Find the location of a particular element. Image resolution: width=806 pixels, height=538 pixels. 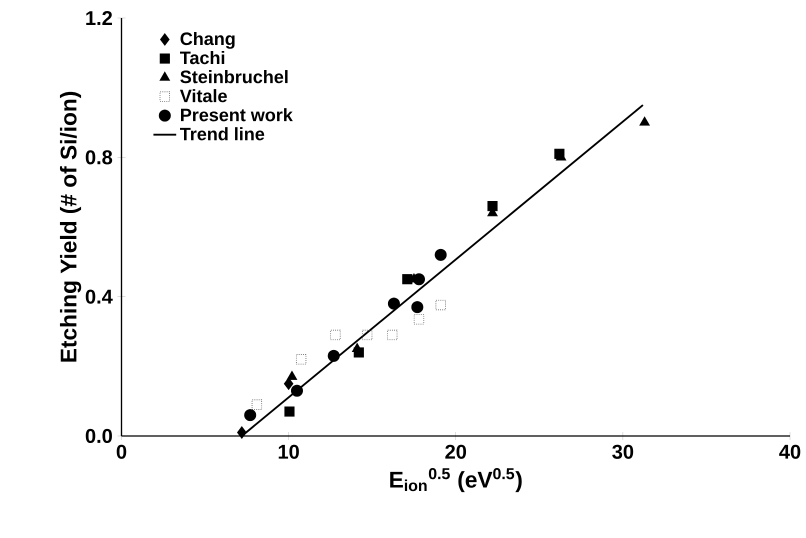

x-tick-label: 40 is located at coordinates (789, 451).